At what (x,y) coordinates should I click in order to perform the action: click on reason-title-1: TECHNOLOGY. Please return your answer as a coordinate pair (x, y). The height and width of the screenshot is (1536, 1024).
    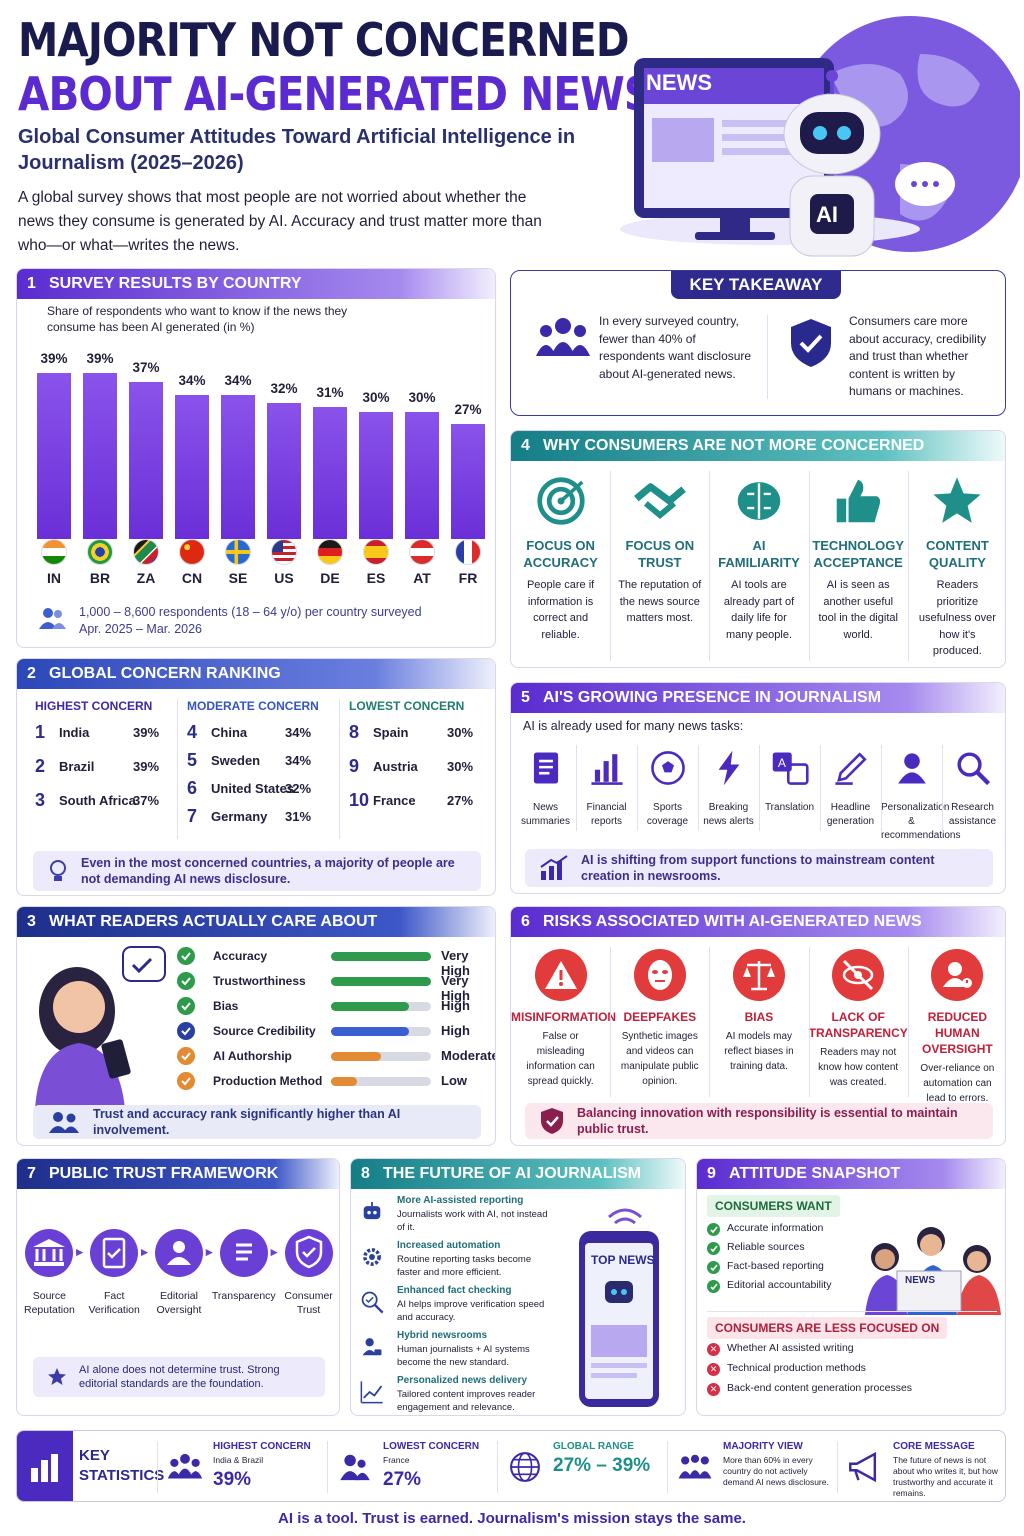
    Looking at the image, I should click on (858, 545).